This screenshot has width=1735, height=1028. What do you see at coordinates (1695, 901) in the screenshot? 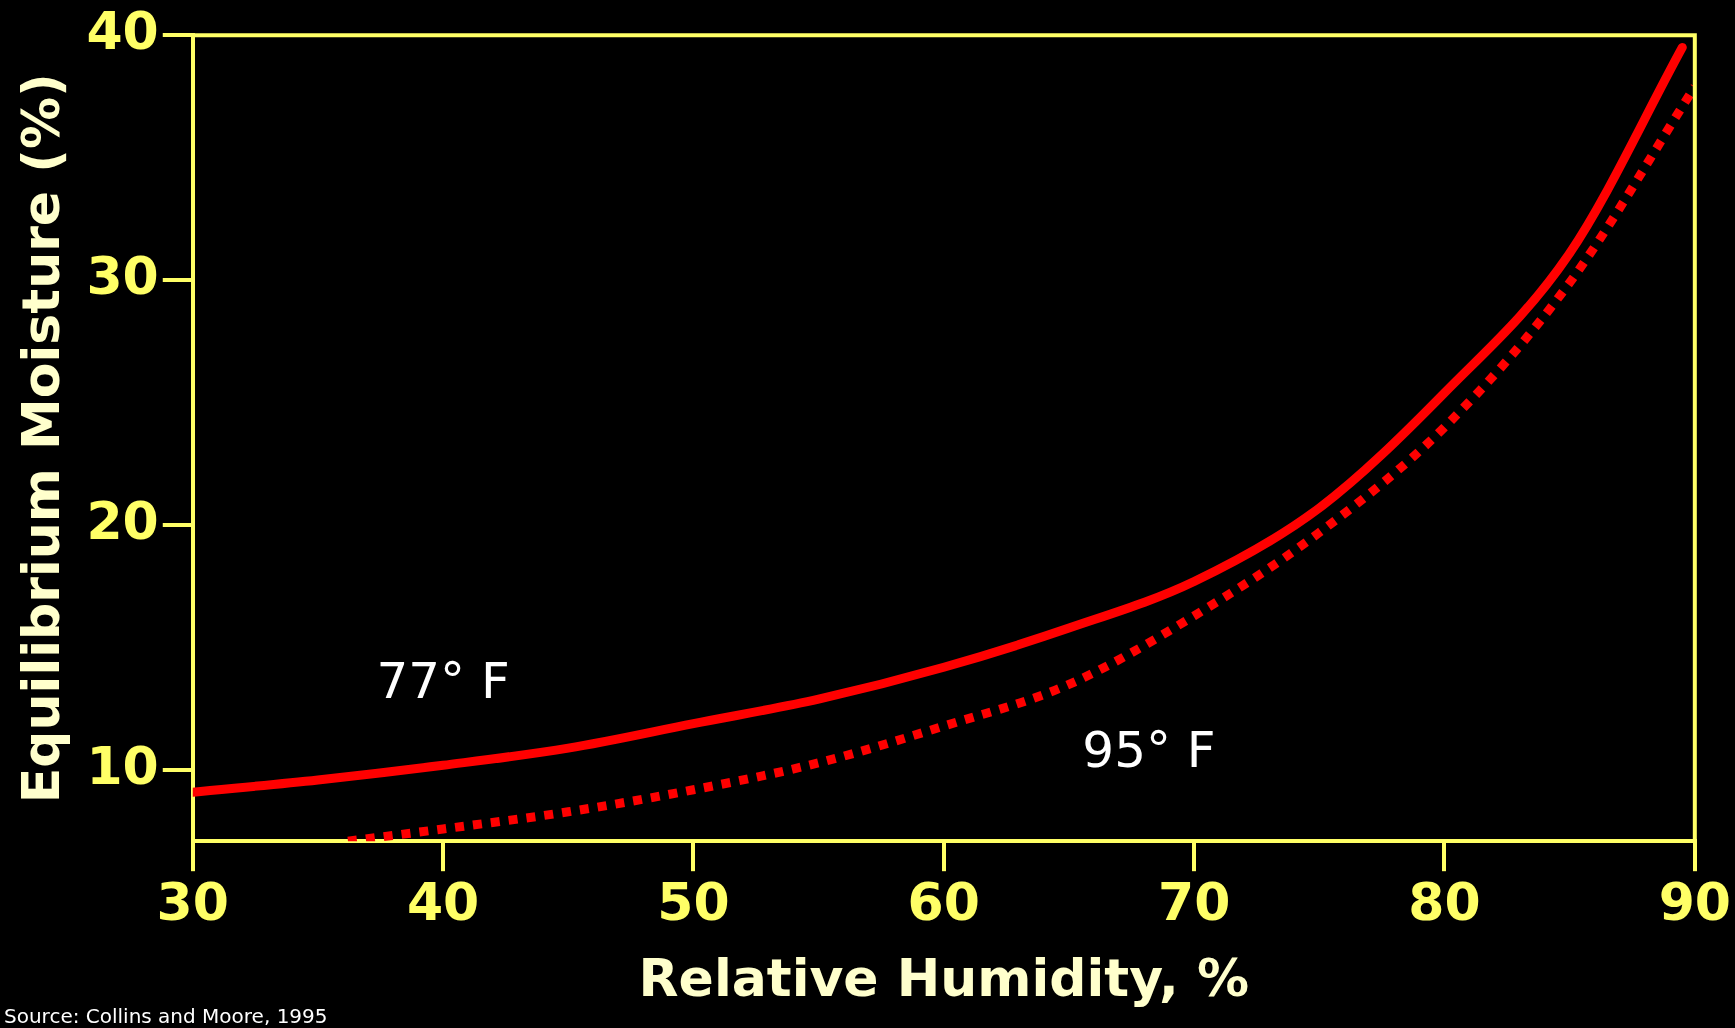
I see `x-tick-label: 90` at bounding box center [1695, 901].